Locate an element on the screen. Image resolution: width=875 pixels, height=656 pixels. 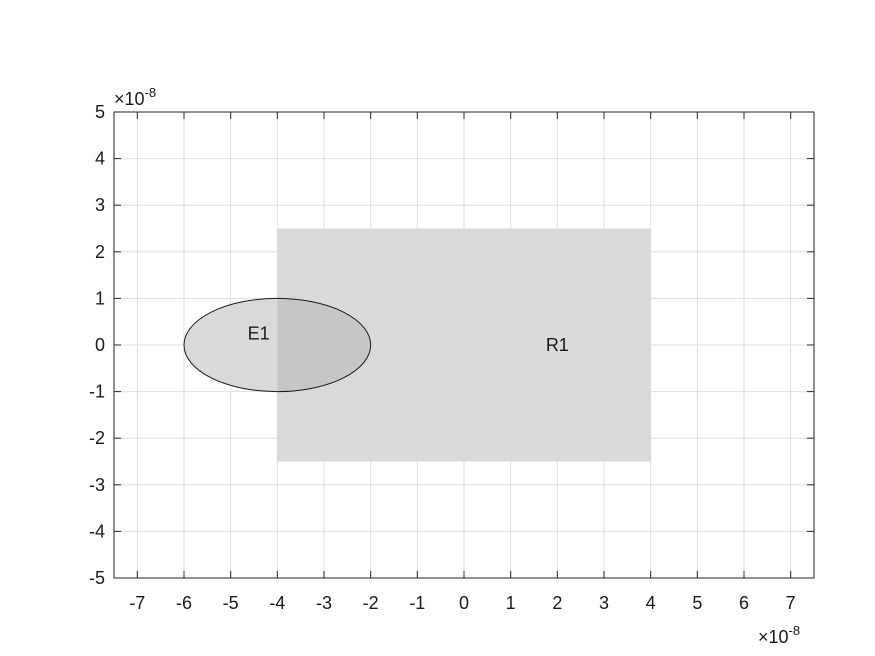
y-tick-label: -3 is located at coordinates (97, 485).